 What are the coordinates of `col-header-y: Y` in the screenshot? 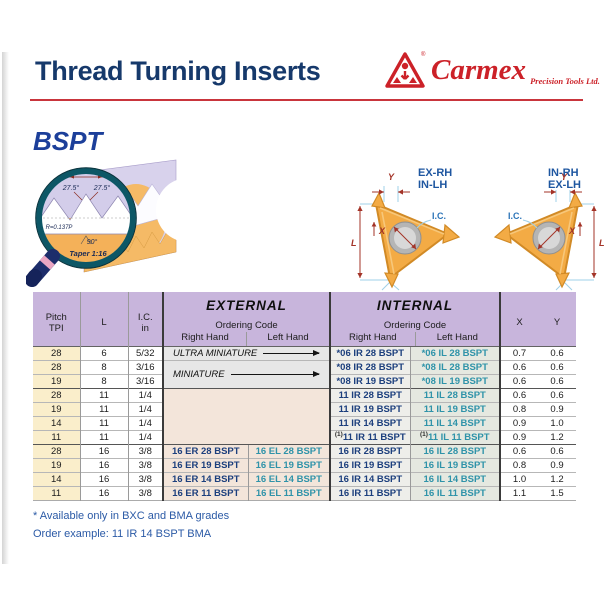 It's located at (557, 319).